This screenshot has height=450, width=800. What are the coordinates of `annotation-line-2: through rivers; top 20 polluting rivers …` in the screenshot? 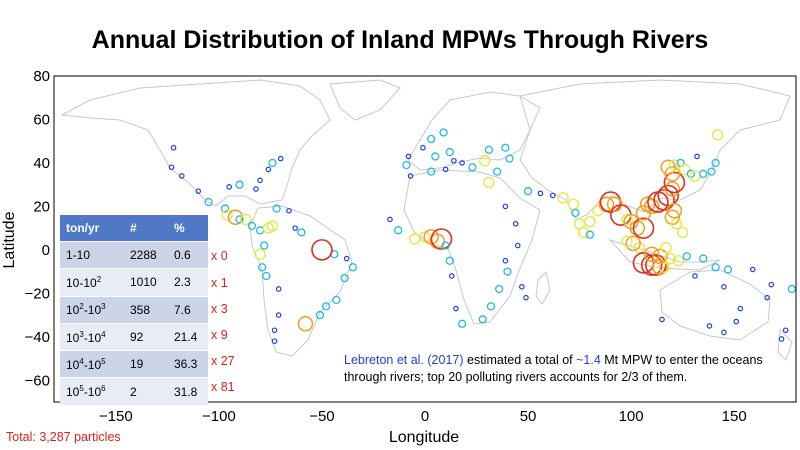 It's located at (516, 377).